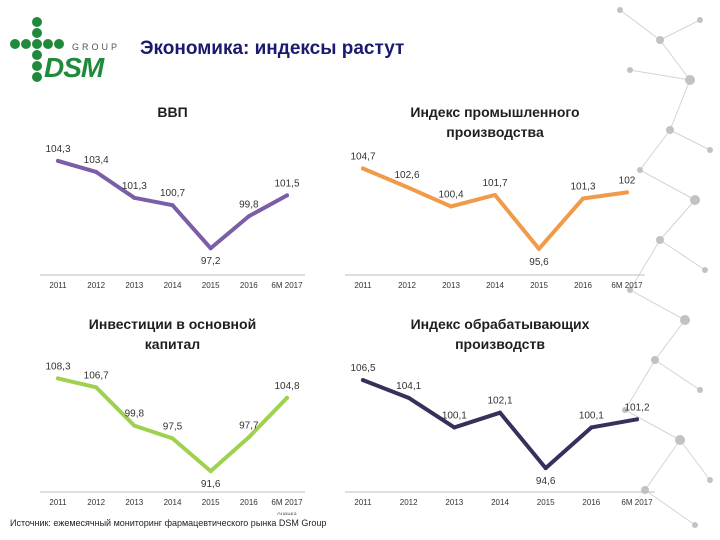 This screenshot has width=720, height=540. I want to click on data-label: 100,4, so click(450, 194).